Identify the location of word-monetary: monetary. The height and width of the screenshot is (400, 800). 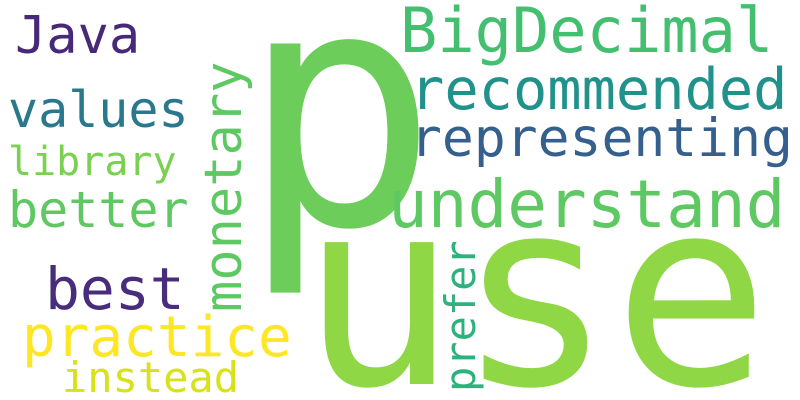
(224, 186).